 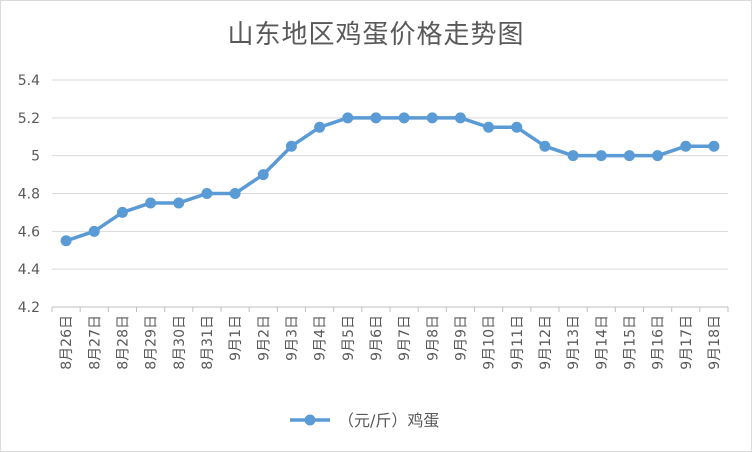 What do you see at coordinates (152, 342) in the screenshot?
I see `x-tick-label: 8月29日` at bounding box center [152, 342].